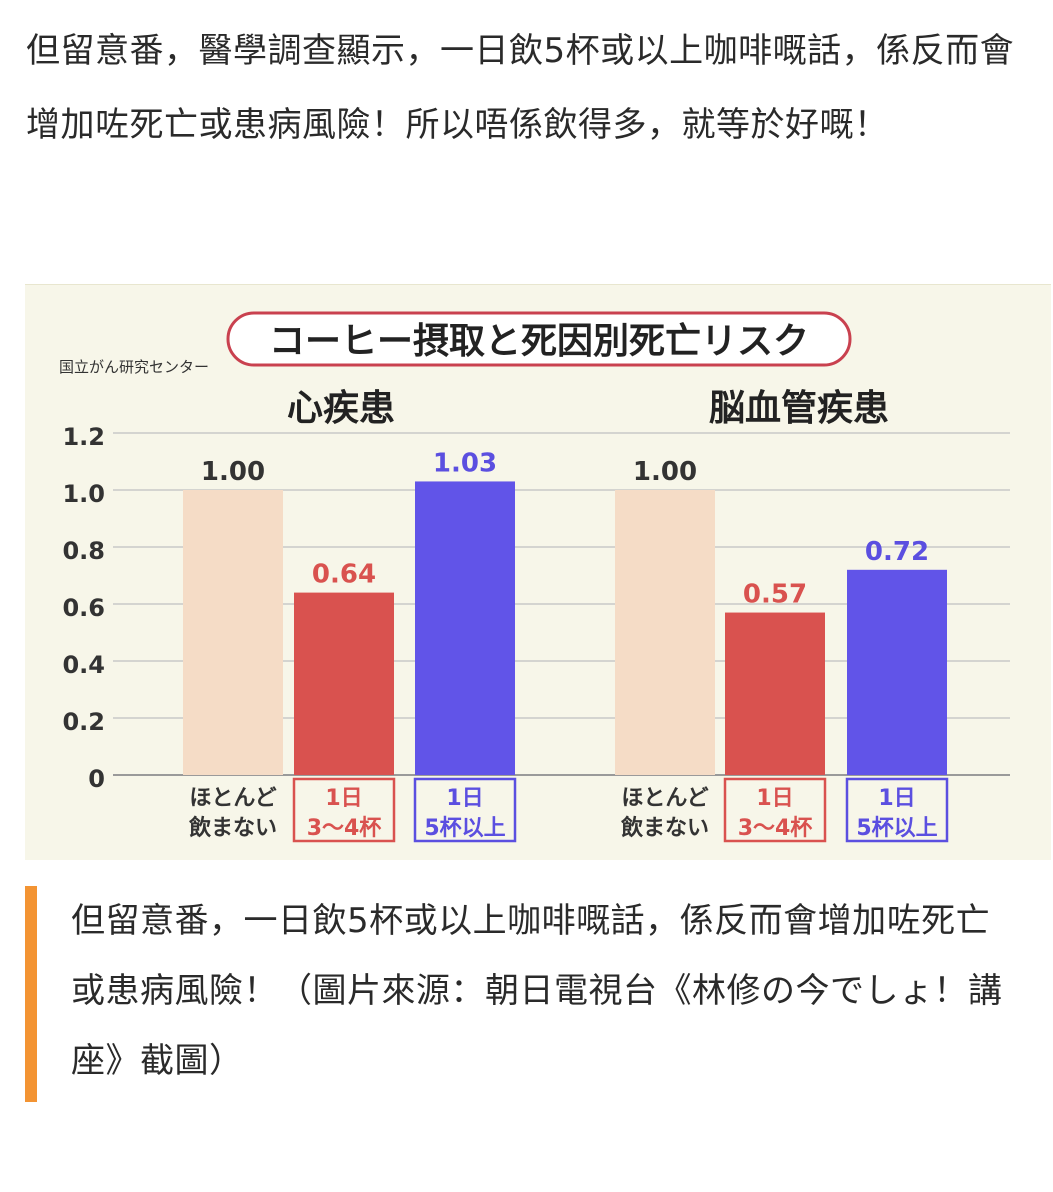 The image size is (1053, 1192). I want to click on data-label: 0.57, so click(775, 595).